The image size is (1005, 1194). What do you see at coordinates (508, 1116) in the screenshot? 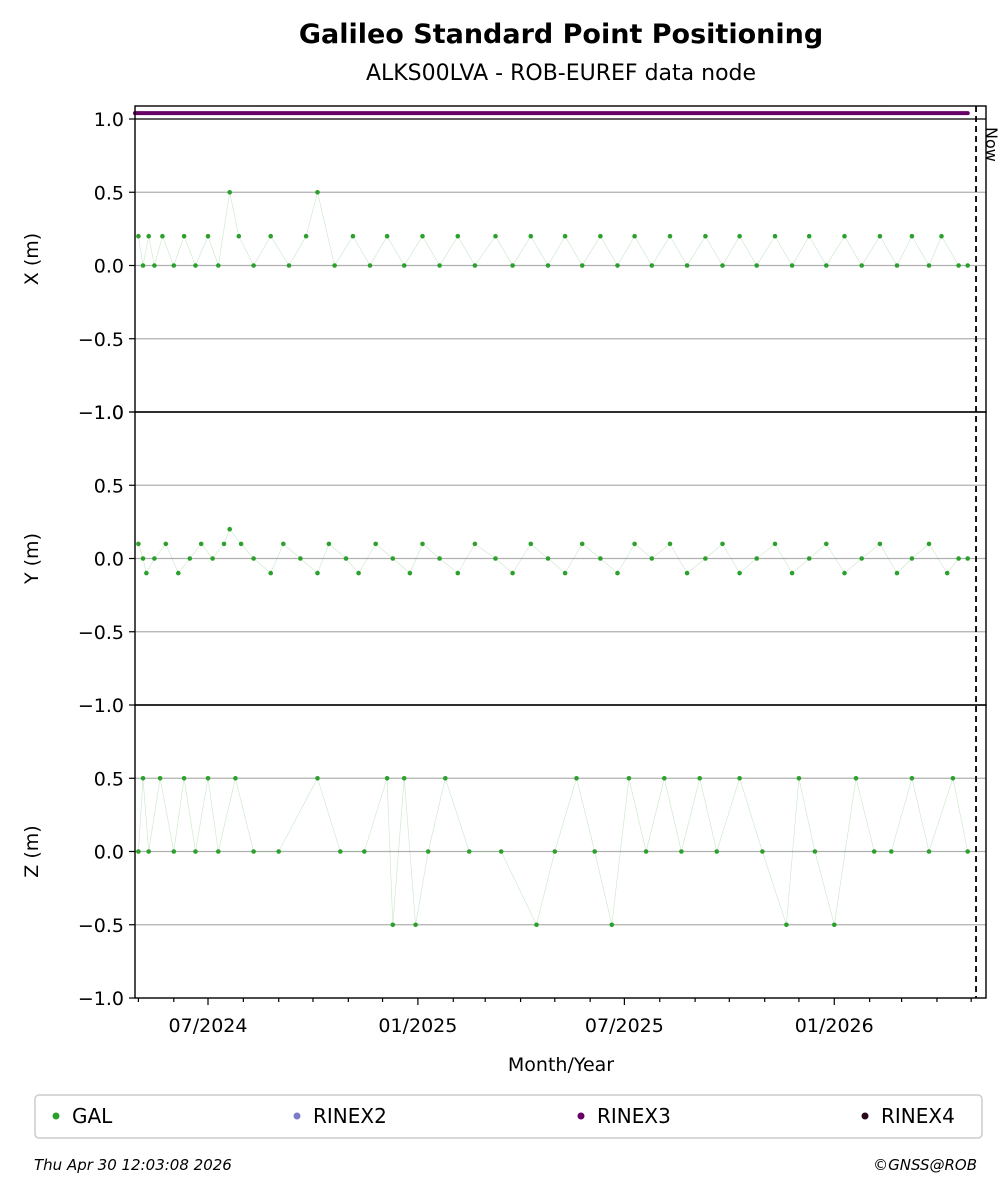
I see `legend: GAL RINEX2 RINEX3 RINEX4` at bounding box center [508, 1116].